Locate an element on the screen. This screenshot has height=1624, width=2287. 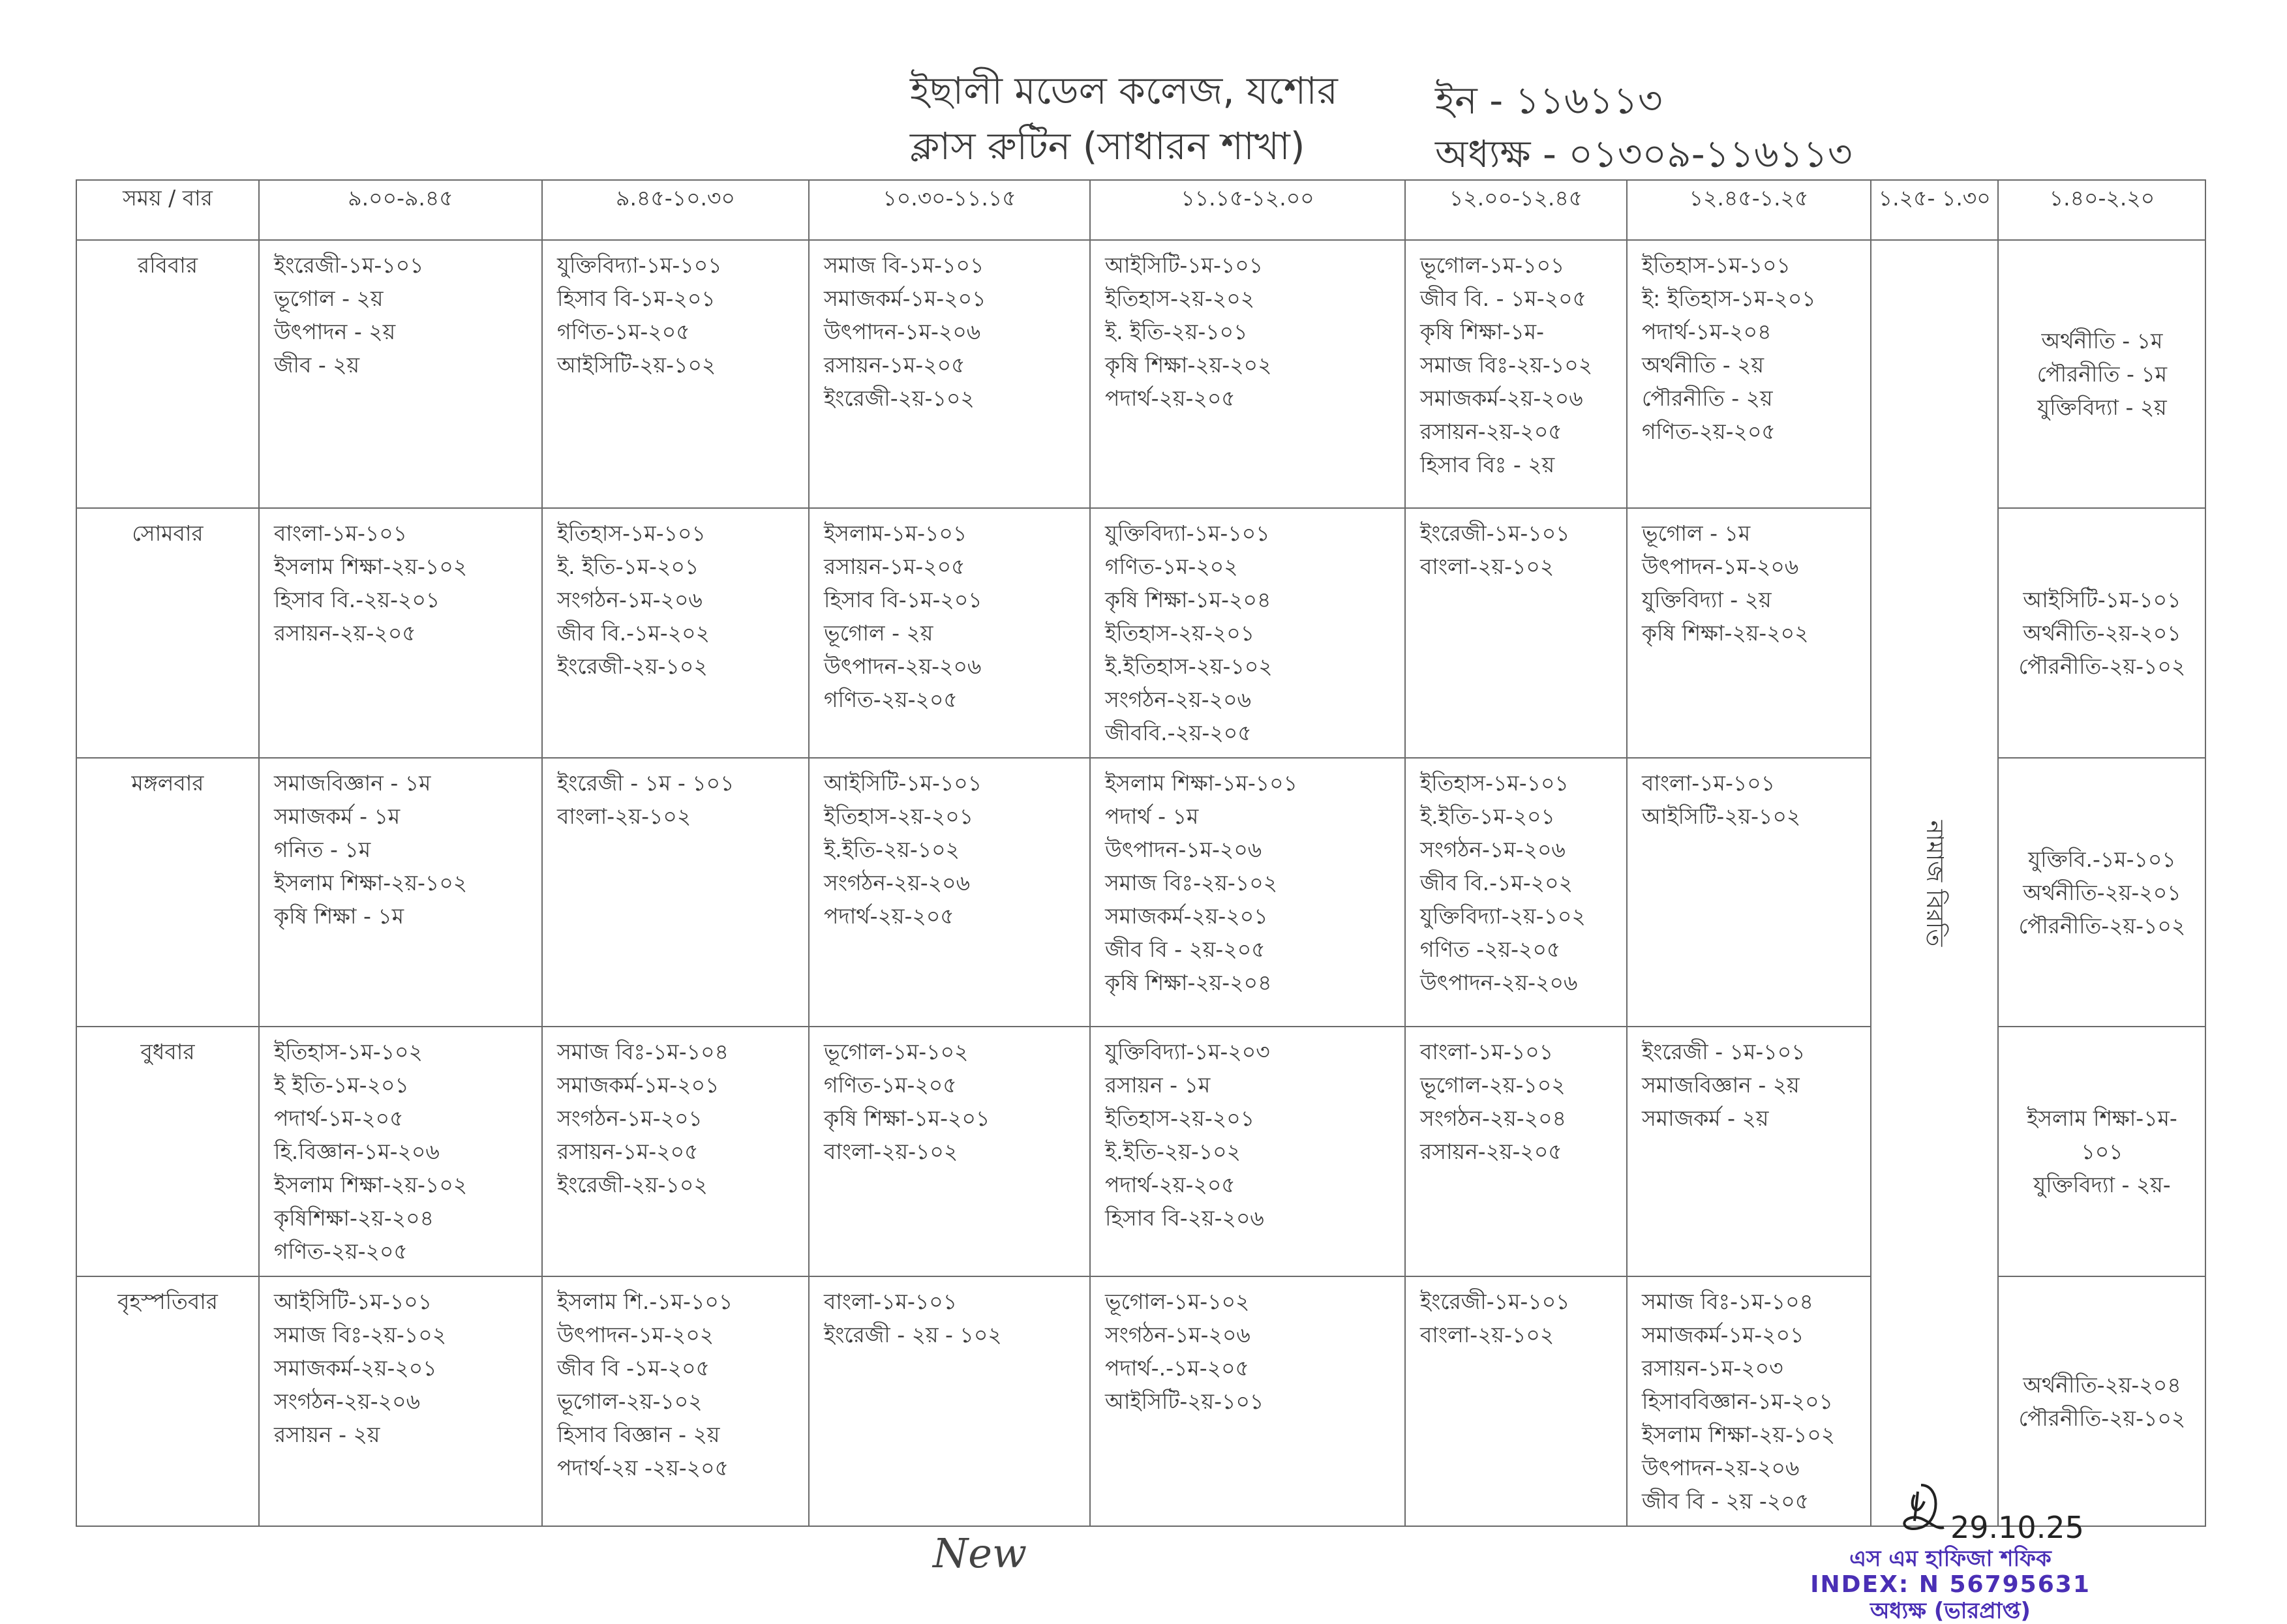
class-entry: ই.ইতি-১ম-২০১ is located at coordinates (1488, 816).